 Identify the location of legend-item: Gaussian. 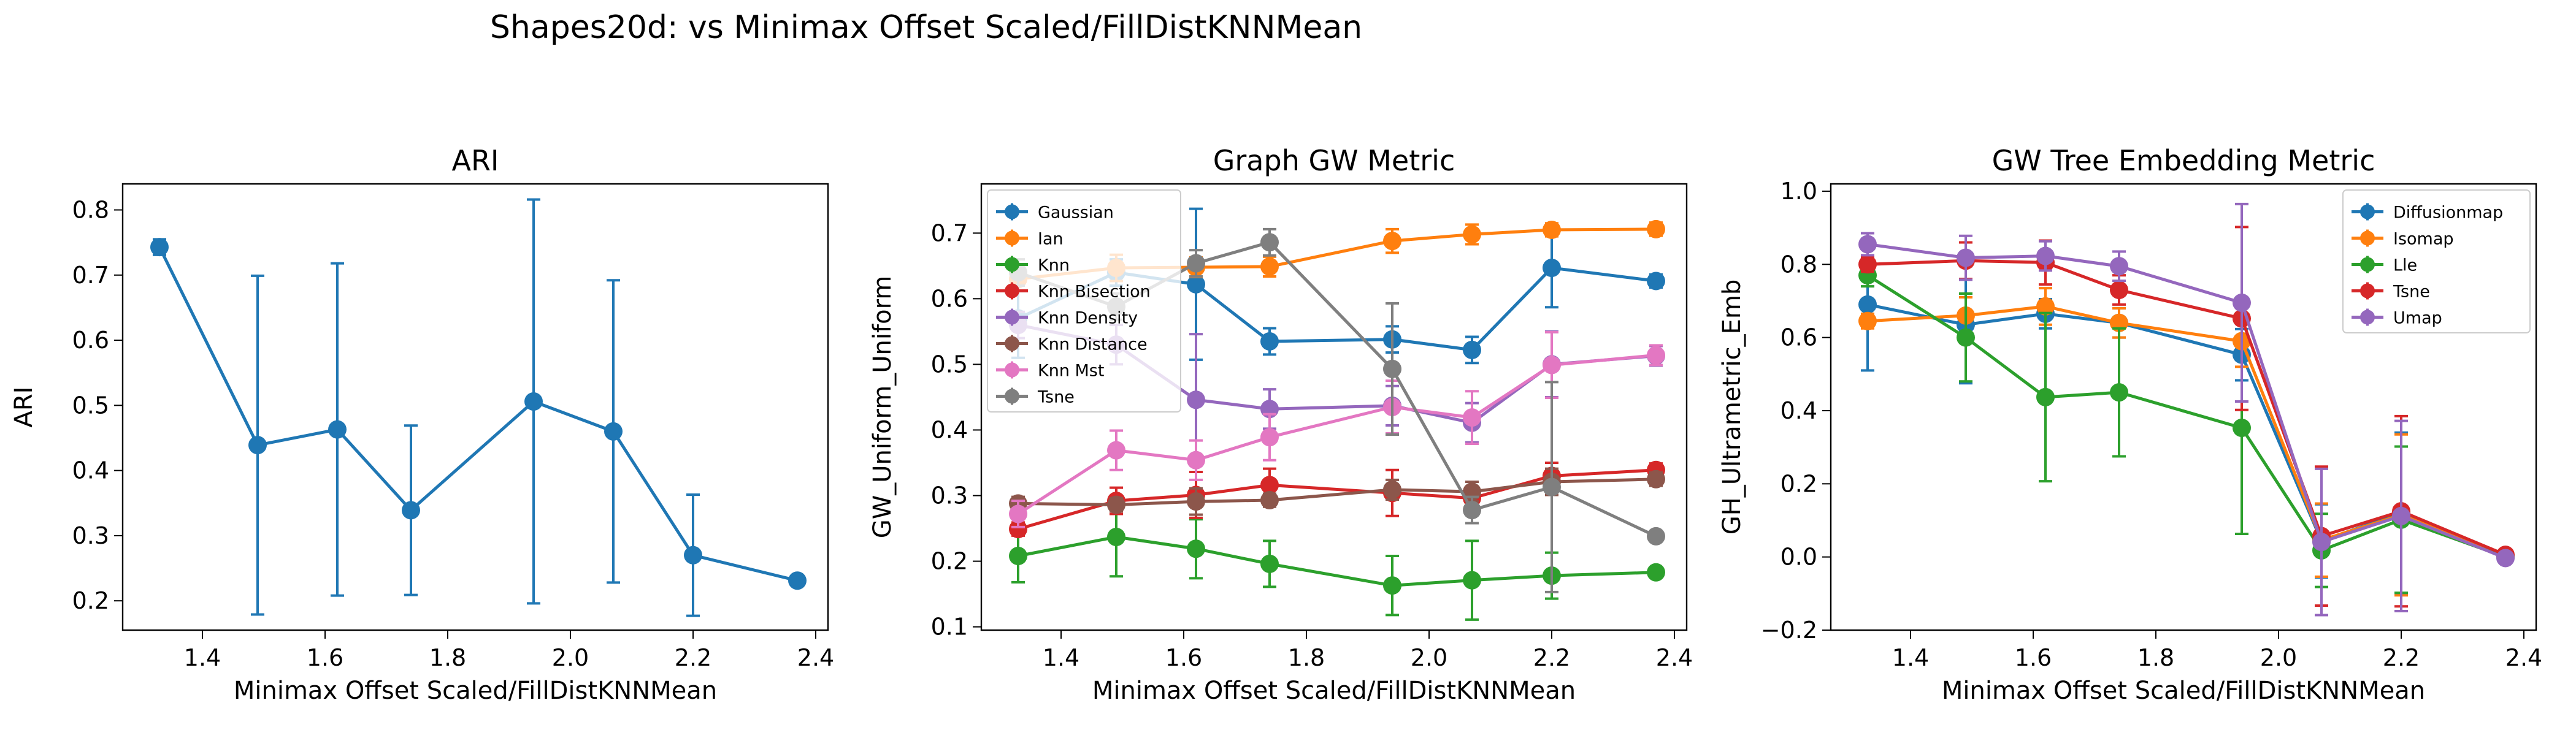
(1055, 213).